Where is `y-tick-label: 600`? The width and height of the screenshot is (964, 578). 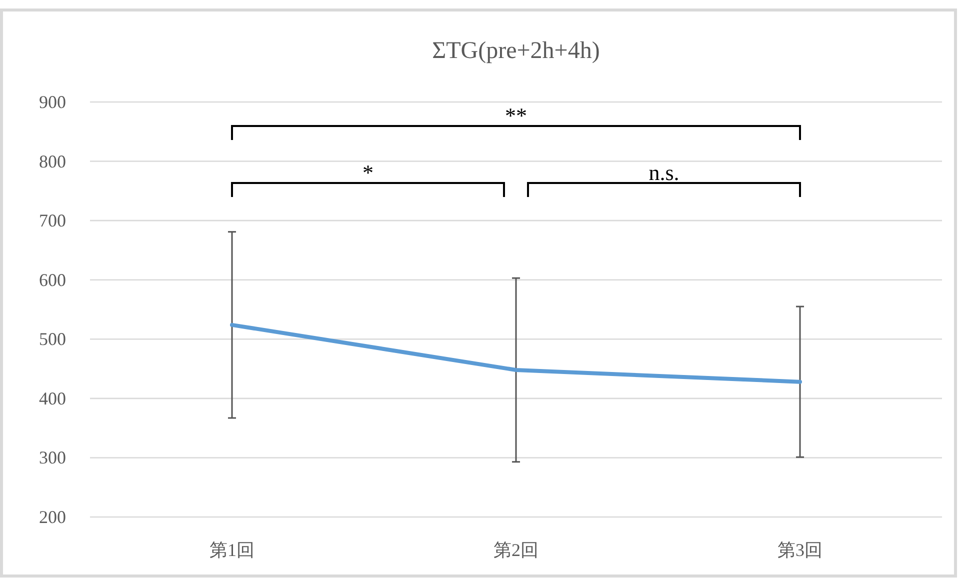 y-tick-label: 600 is located at coordinates (52, 280).